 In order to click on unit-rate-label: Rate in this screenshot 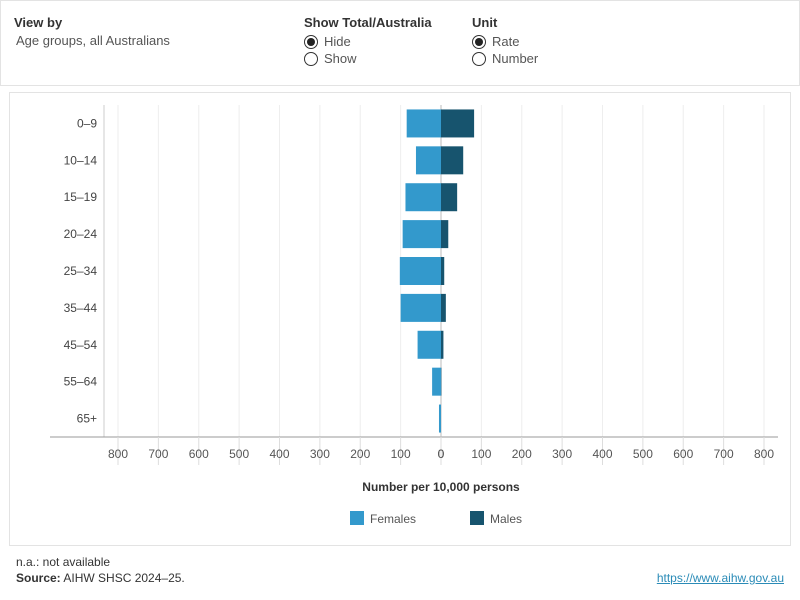, I will do `click(506, 41)`.